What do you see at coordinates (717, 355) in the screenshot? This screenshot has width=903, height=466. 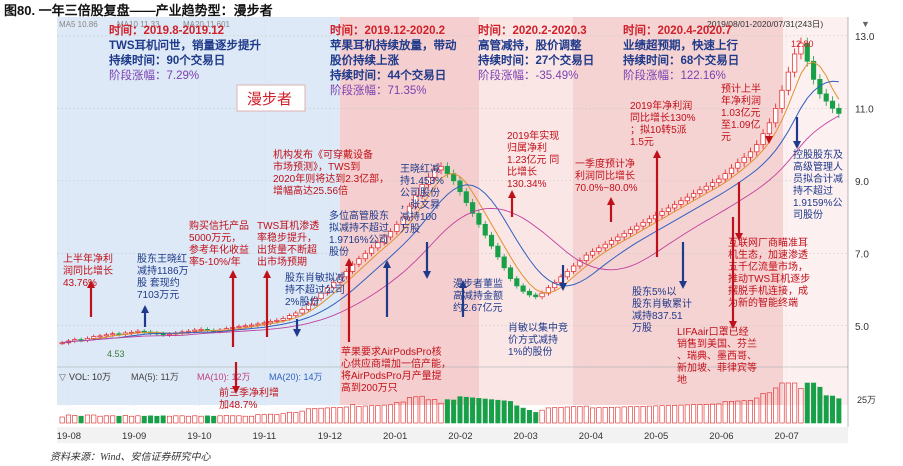 I see `annotation-18-line-3: 、瑞典、墨西哥、` at bounding box center [717, 355].